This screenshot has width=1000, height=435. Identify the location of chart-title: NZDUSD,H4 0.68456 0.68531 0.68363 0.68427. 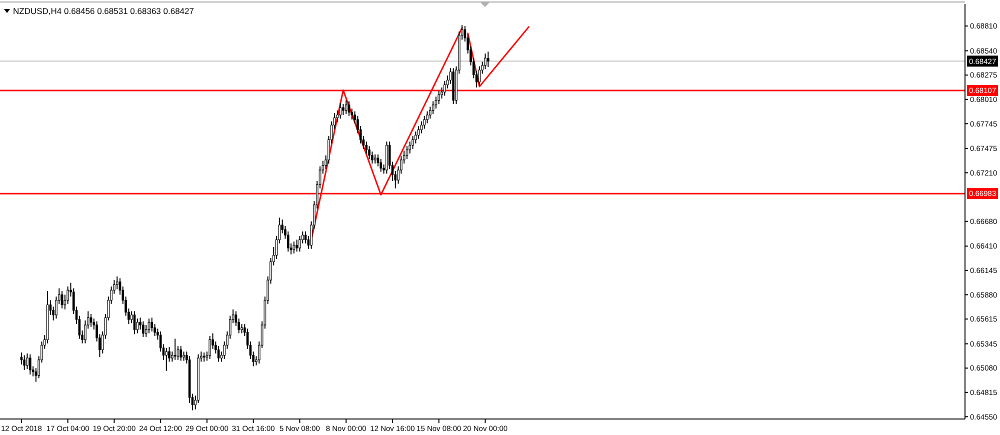
(103, 11).